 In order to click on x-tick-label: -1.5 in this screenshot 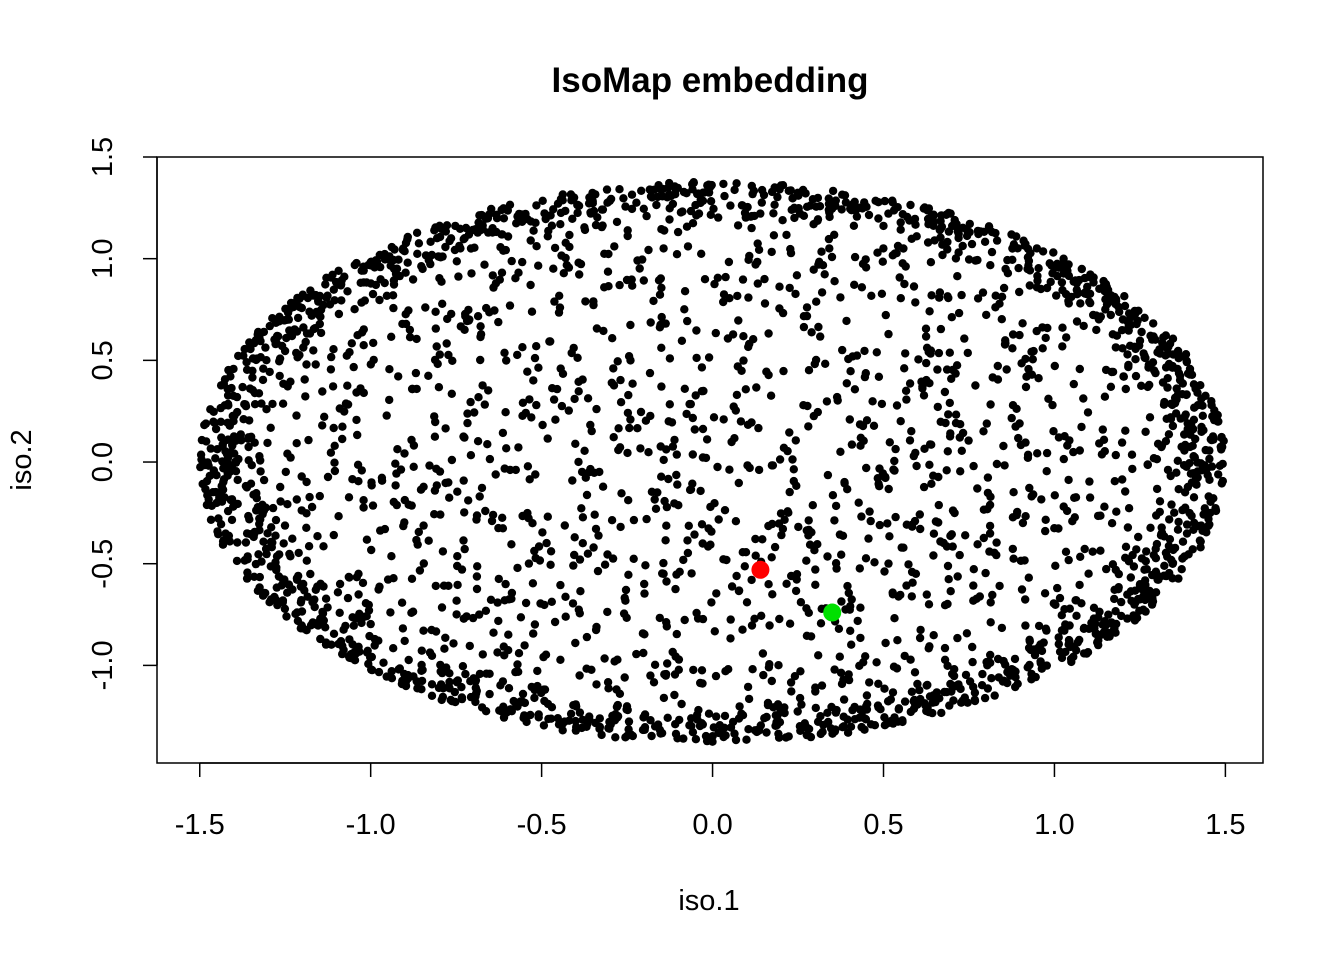, I will do `click(200, 825)`.